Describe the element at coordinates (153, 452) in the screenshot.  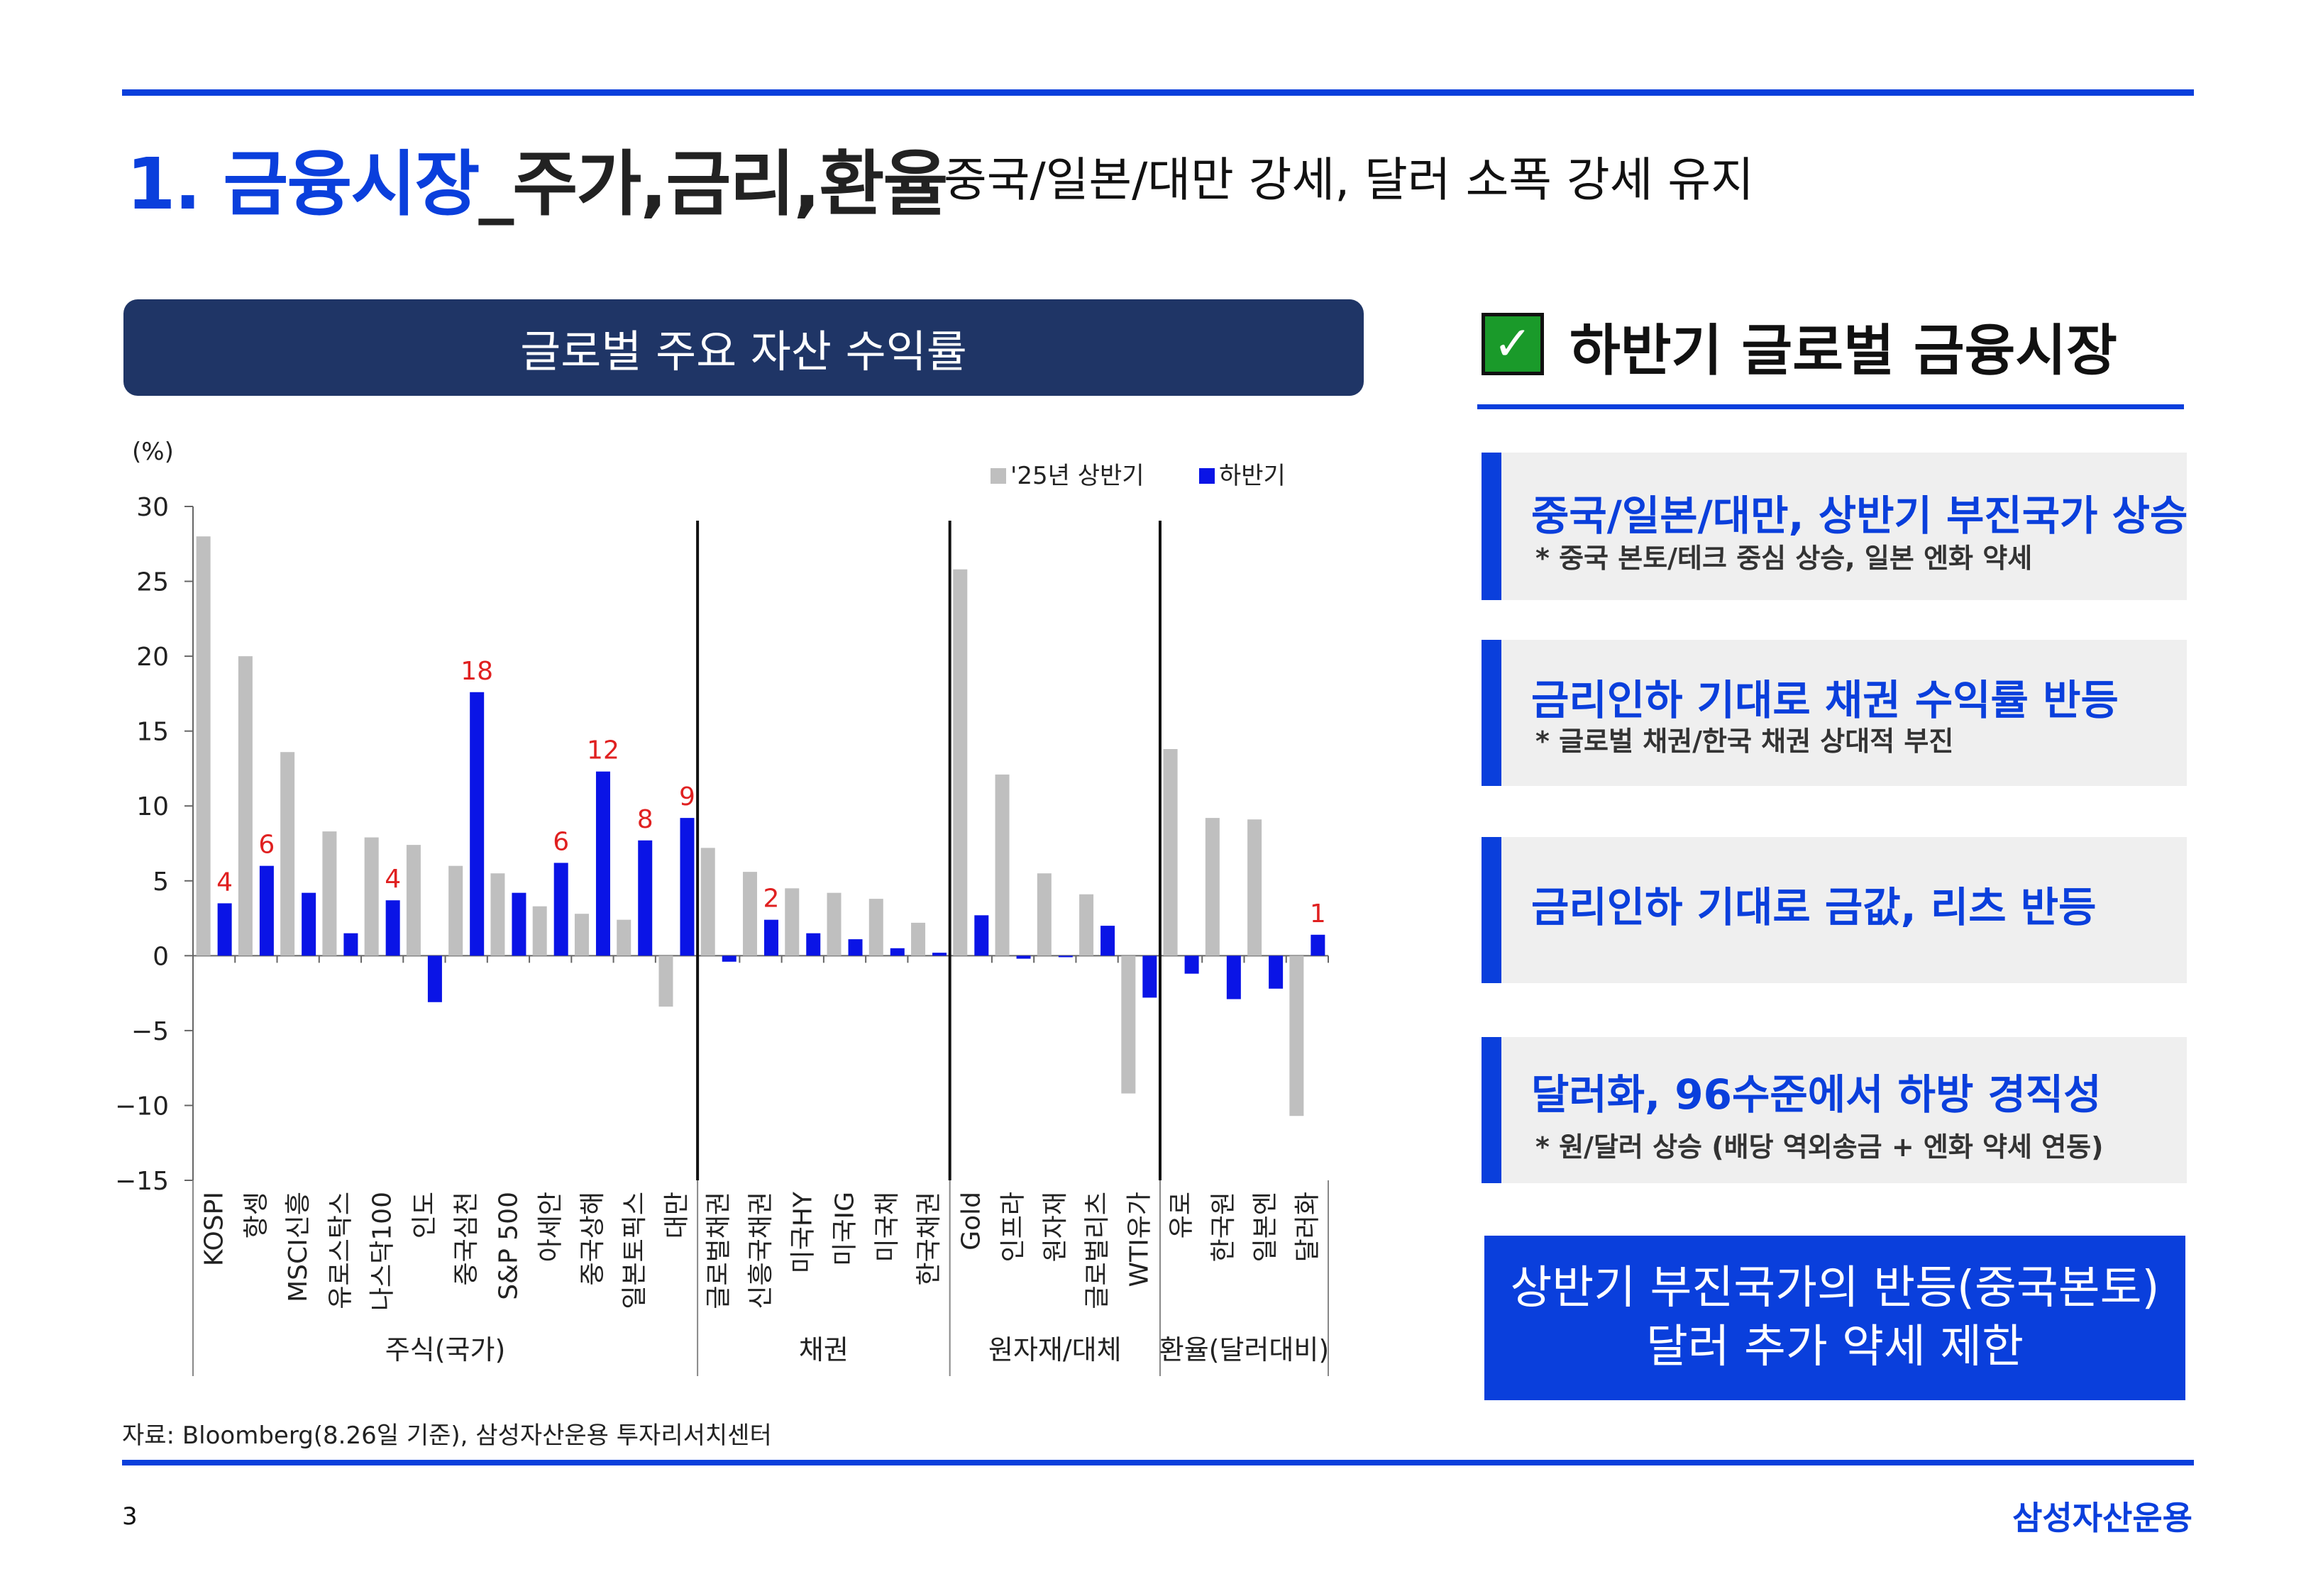
I see `y-axis-unit: (%)` at that location.